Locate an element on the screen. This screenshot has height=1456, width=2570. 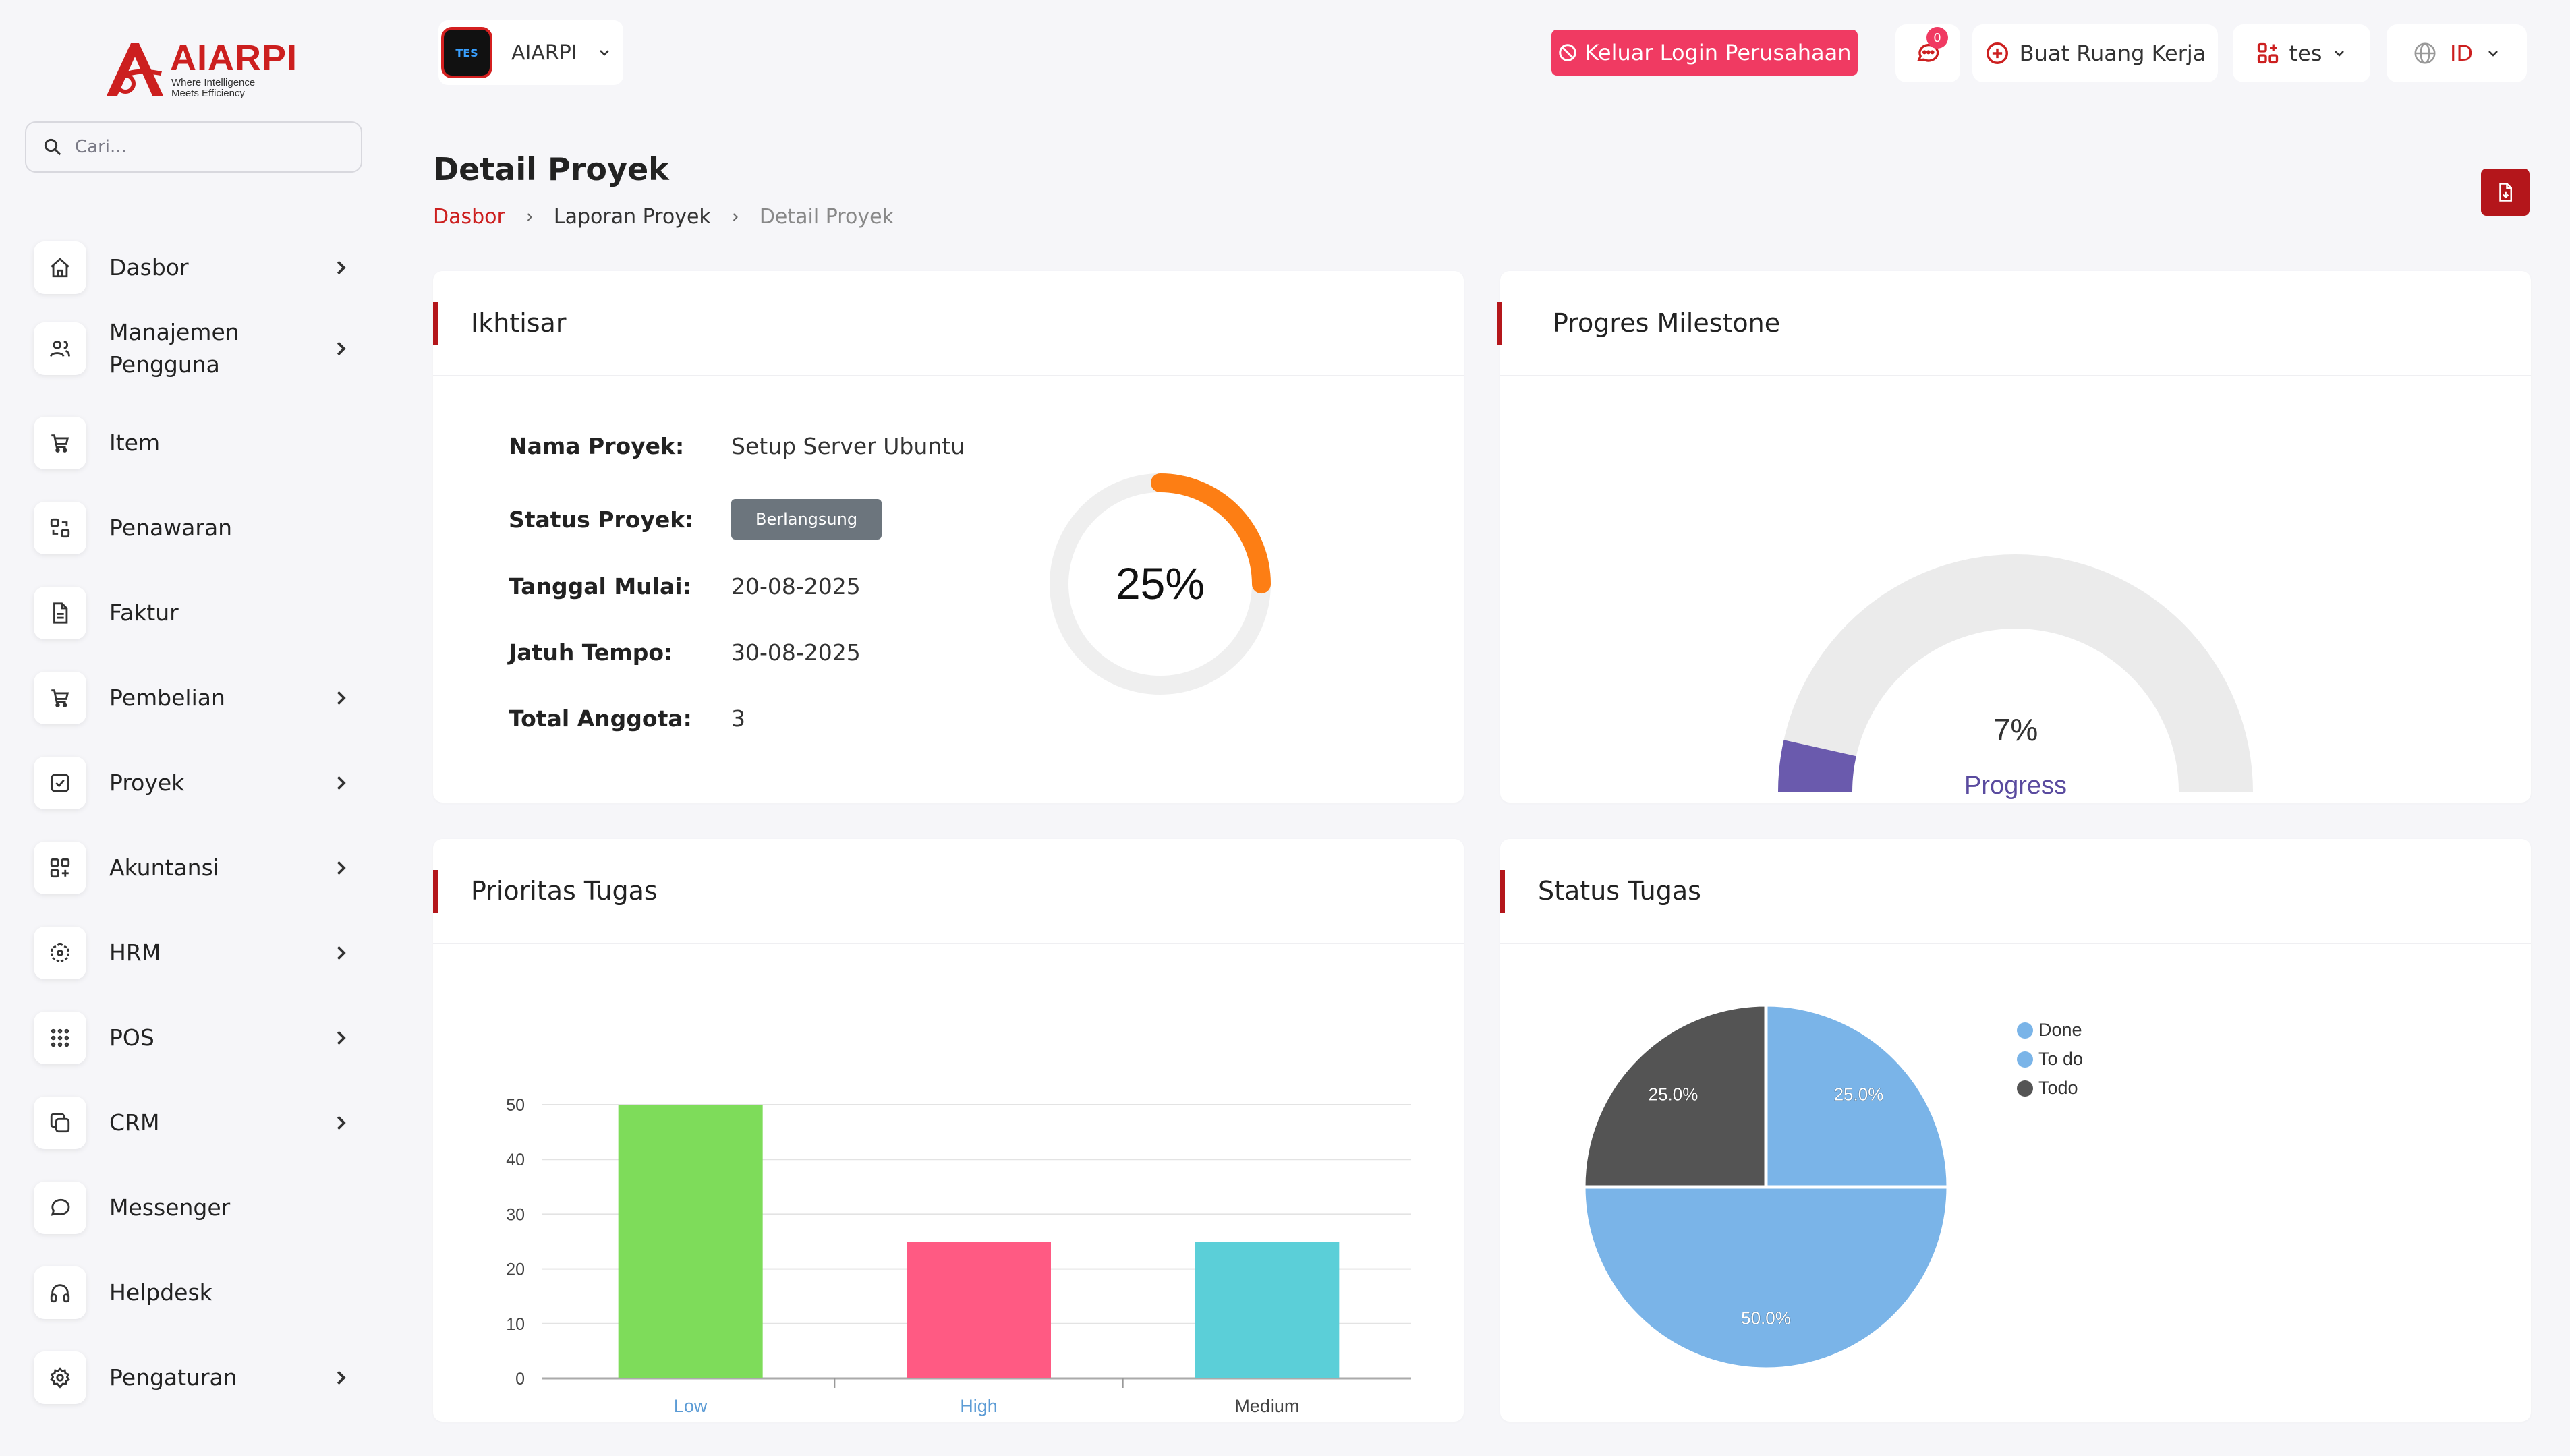
search-input is located at coordinates (210, 147).